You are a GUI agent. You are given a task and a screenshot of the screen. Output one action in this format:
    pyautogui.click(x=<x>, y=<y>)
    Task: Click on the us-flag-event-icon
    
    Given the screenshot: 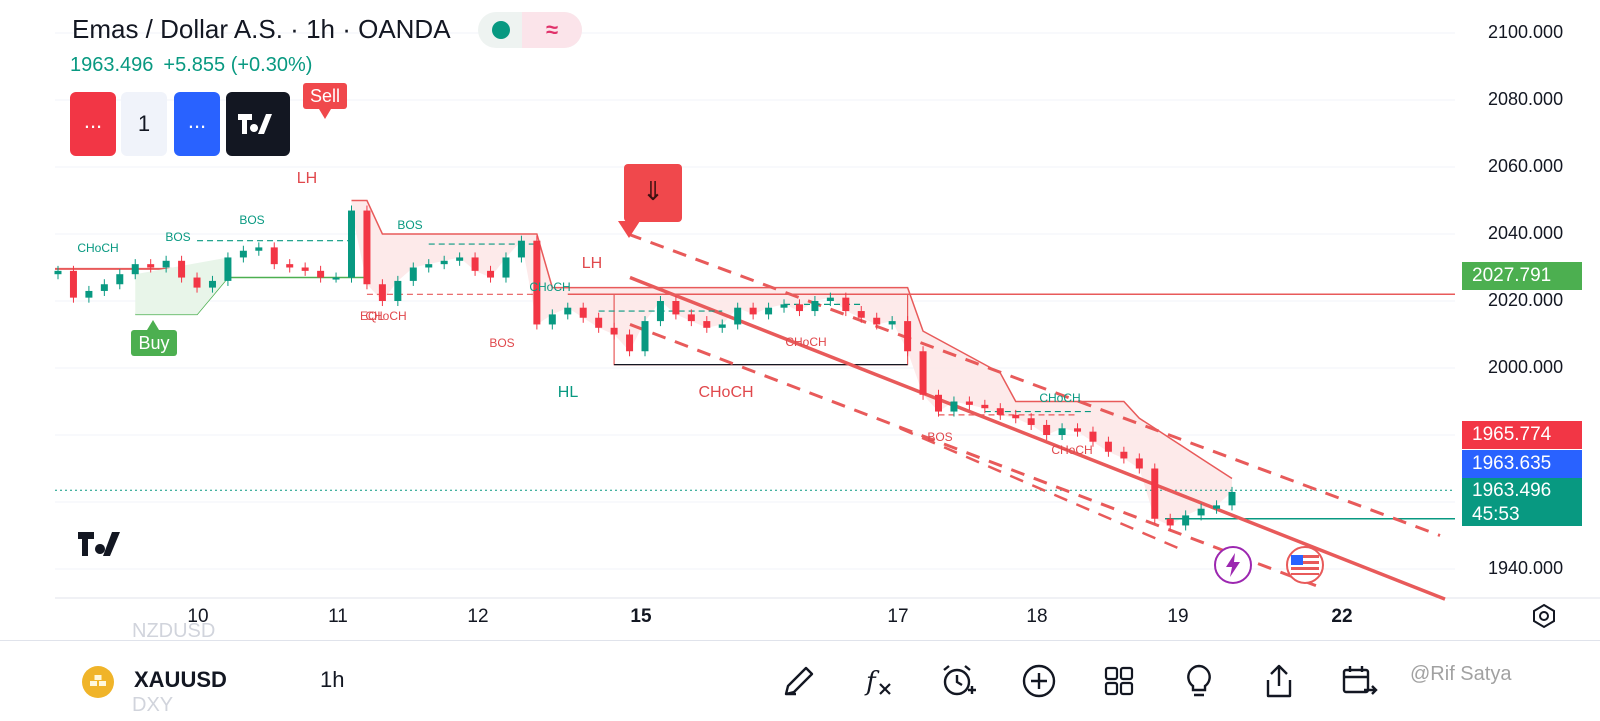 What is the action you would take?
    pyautogui.click(x=1305, y=565)
    